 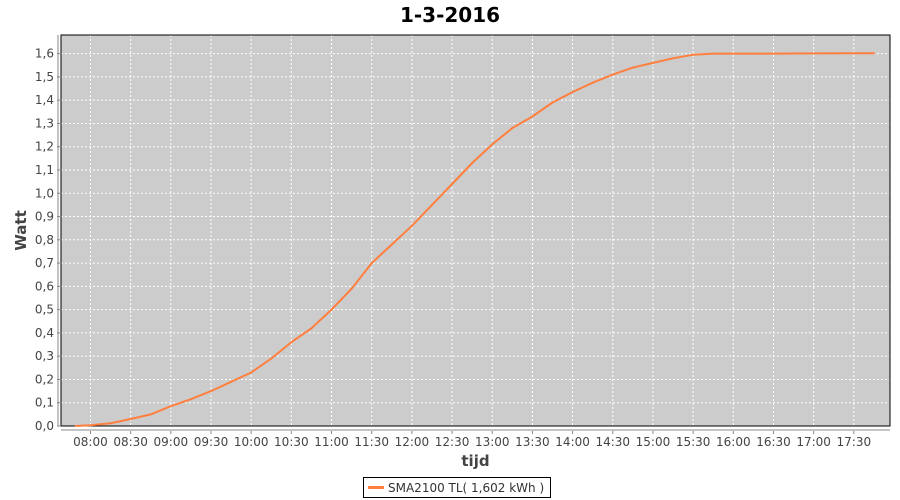 I want to click on x-tick-label: 08:00, so click(x=90, y=442).